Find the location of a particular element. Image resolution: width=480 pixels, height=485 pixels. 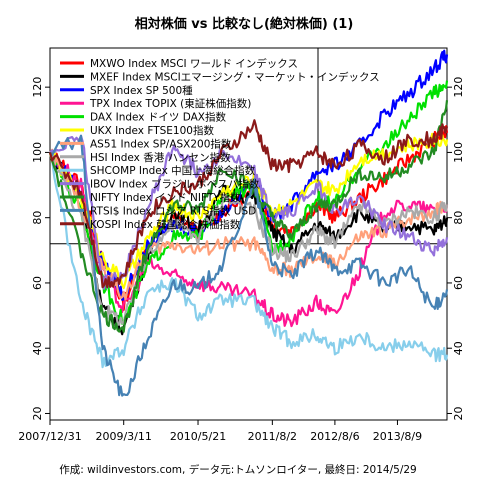

legend-label: NIFTY Index インド NIFTY指数 is located at coordinates (165, 197).